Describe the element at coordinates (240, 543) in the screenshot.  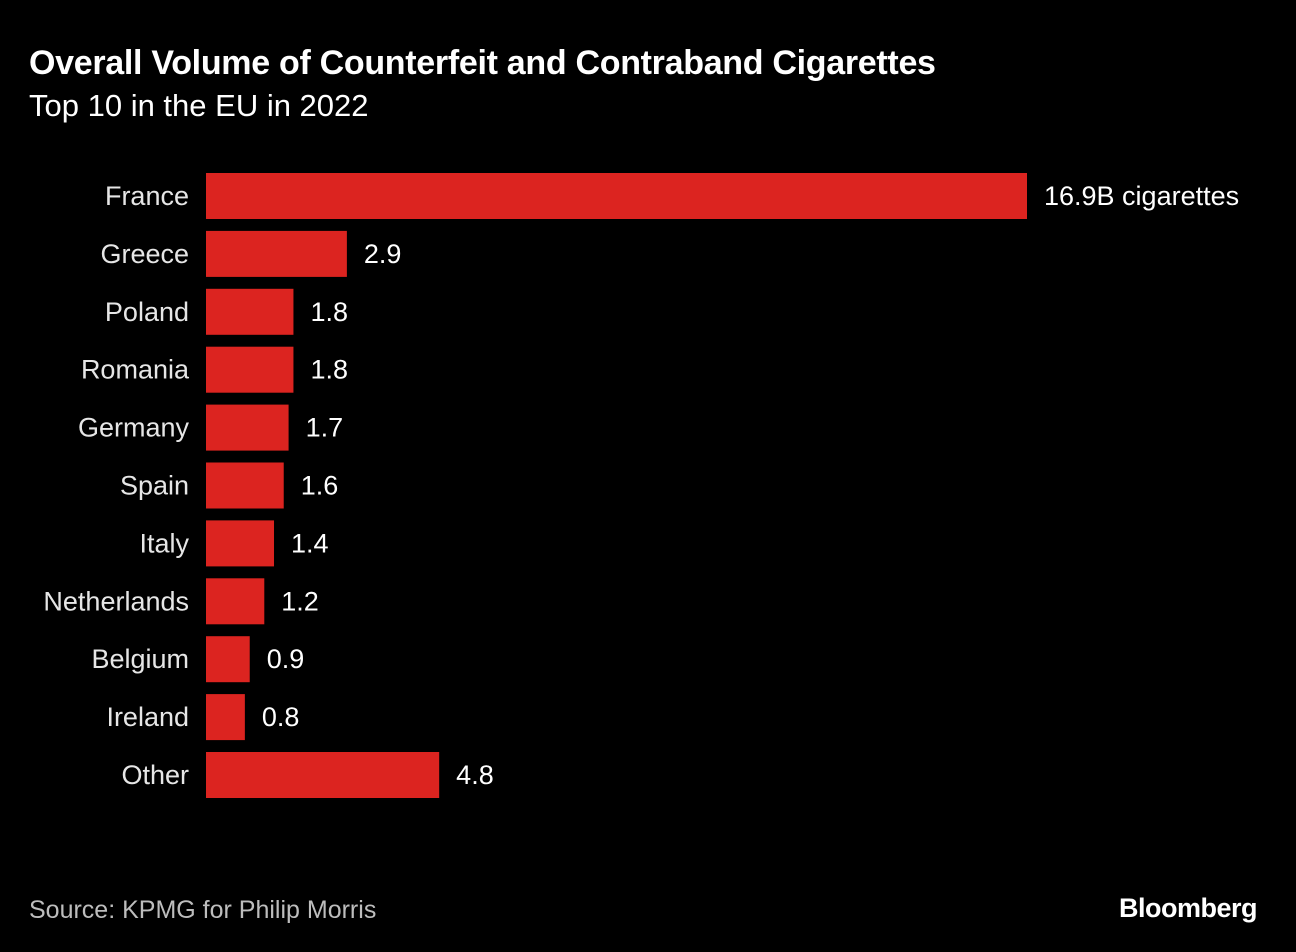
I see `bar-italy` at that location.